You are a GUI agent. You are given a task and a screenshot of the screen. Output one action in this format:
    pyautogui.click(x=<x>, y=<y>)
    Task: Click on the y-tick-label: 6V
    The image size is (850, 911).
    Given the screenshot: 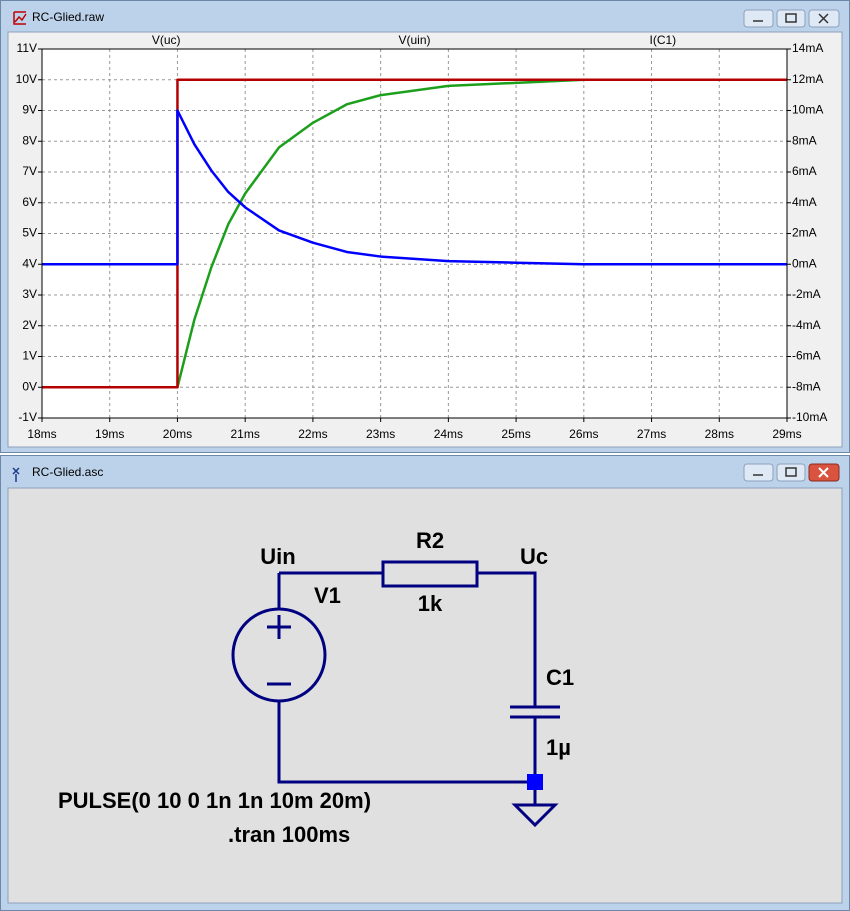 What is the action you would take?
    pyautogui.click(x=29, y=202)
    